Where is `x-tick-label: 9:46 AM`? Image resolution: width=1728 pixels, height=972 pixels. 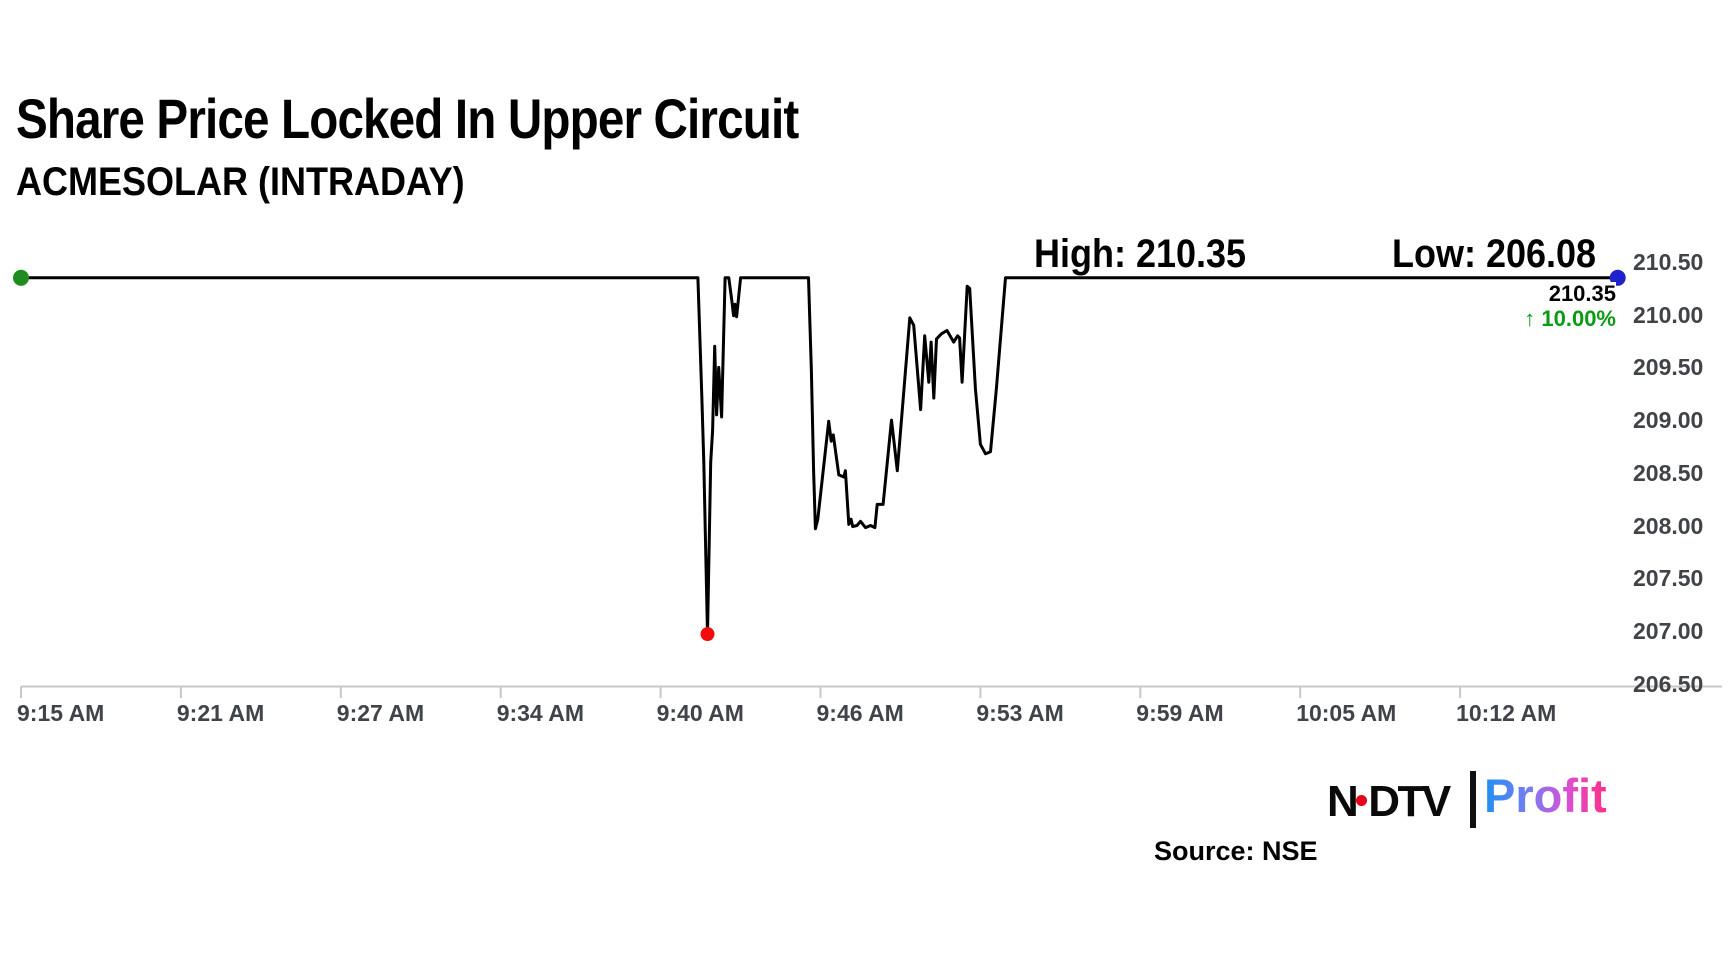
x-tick-label: 9:46 AM is located at coordinates (860, 713).